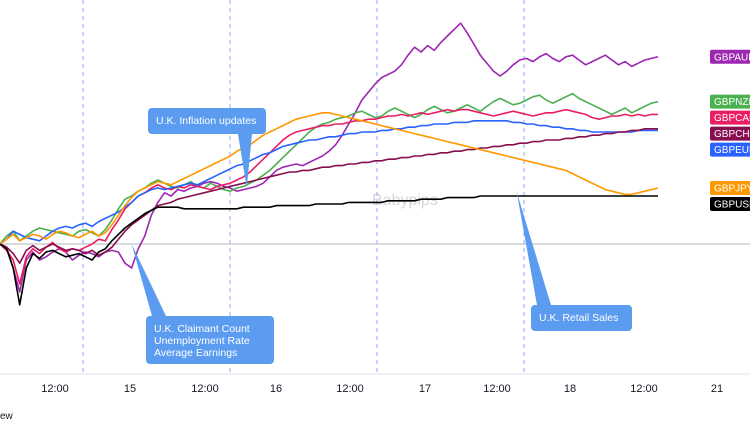 The width and height of the screenshot is (750, 430). I want to click on legend-label: GBPUSD, so click(732, 205).